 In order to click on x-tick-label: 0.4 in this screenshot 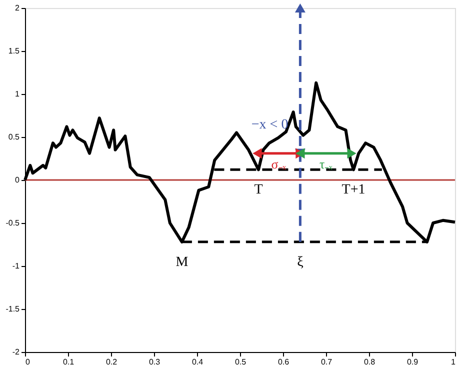, I will do `click(198, 362)`.